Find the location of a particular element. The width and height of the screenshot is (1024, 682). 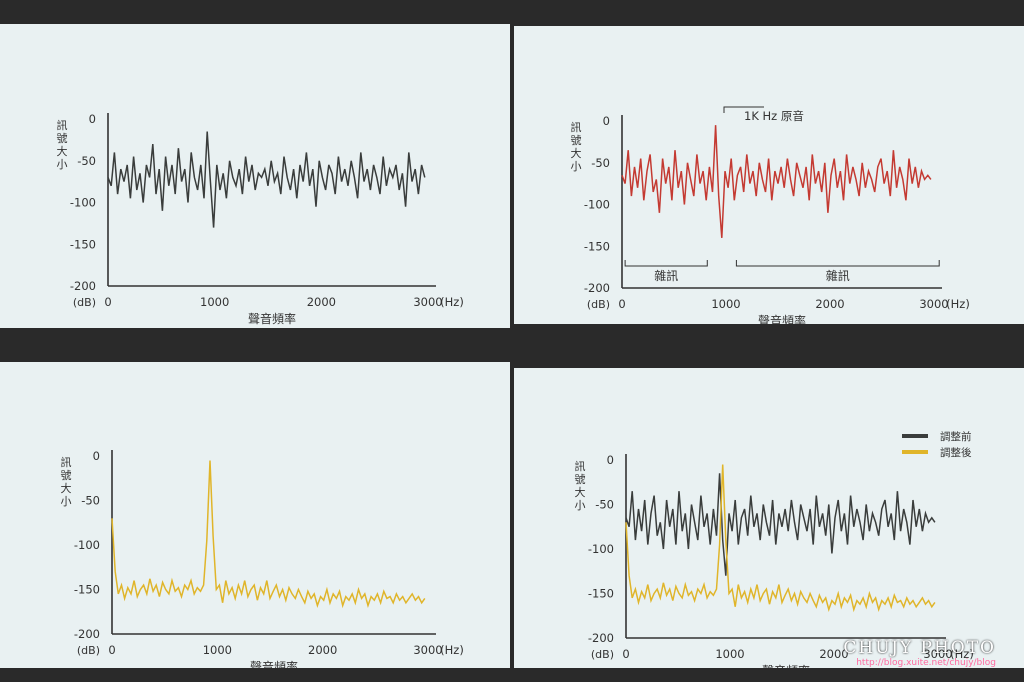

legend-label-1: 調整前 is located at coordinates (956, 436).